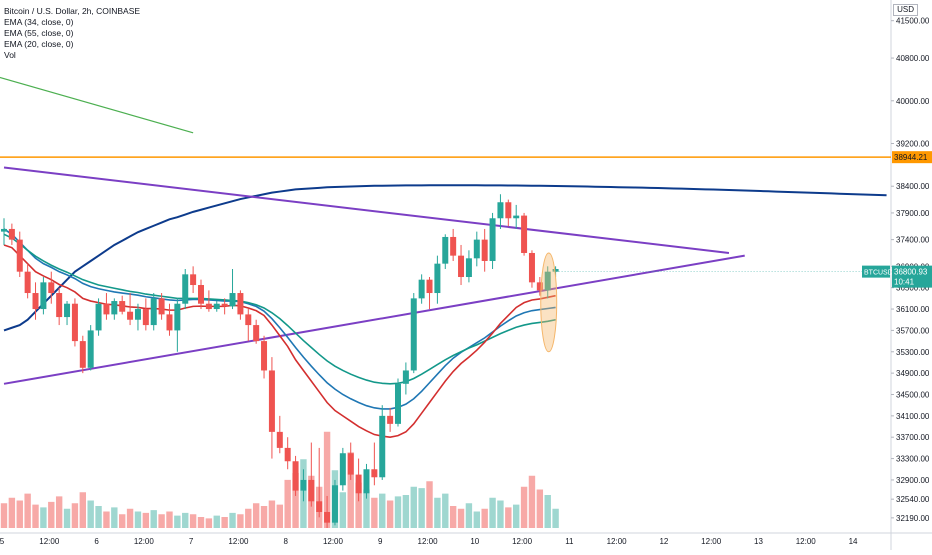 The height and width of the screenshot is (555, 932). What do you see at coordinates (905, 10) in the screenshot?
I see `currency-badge: USD` at bounding box center [905, 10].